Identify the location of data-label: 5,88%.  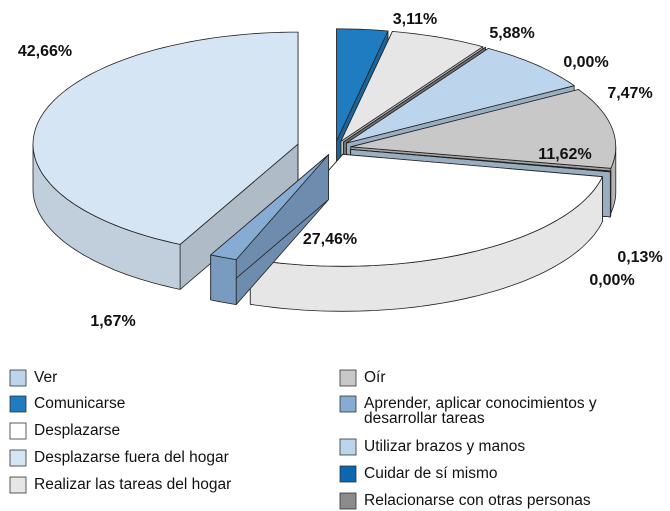
(511, 33).